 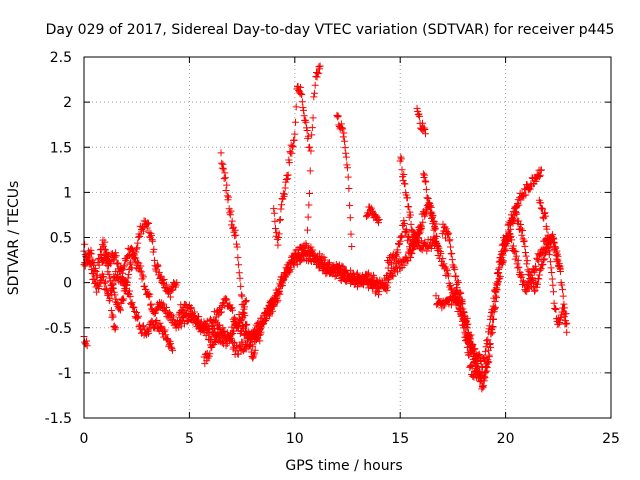 What do you see at coordinates (58, 329) in the screenshot?
I see `y-tick-label: -0.5` at bounding box center [58, 329].